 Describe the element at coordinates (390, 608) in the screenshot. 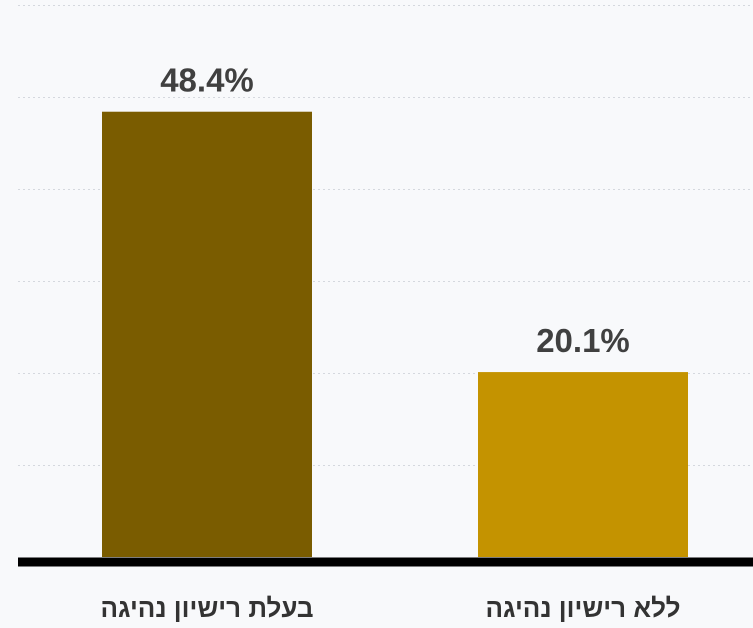

I see `category-labels: בעלת רישיון נהיגה ללא רישיון נהיגה` at that location.